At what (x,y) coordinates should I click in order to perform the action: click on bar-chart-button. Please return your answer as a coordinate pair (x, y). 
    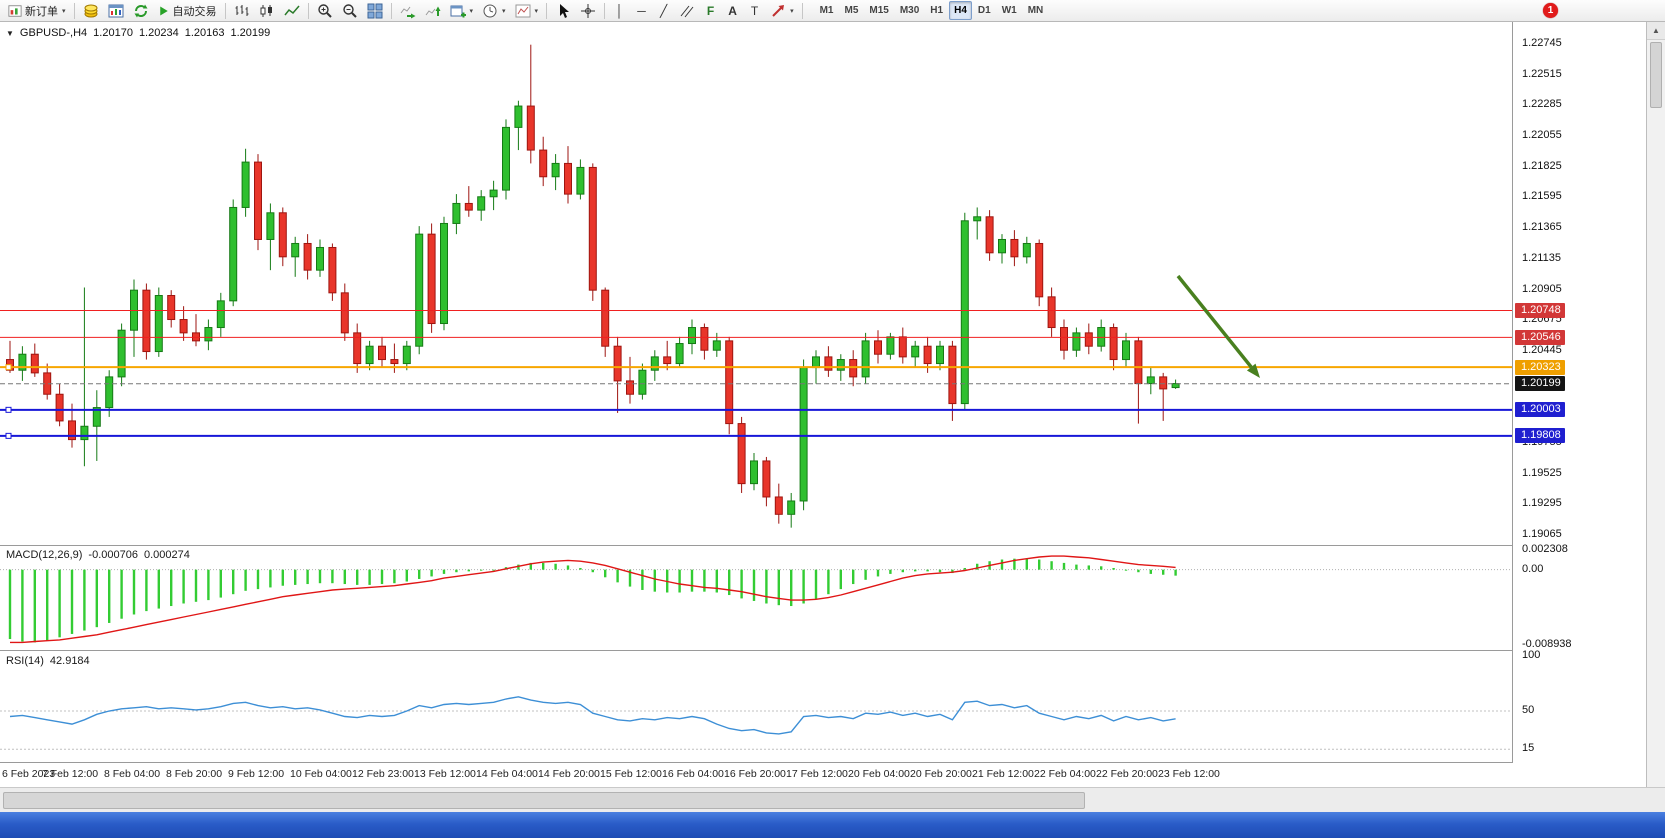
    Looking at the image, I should click on (242, 10).